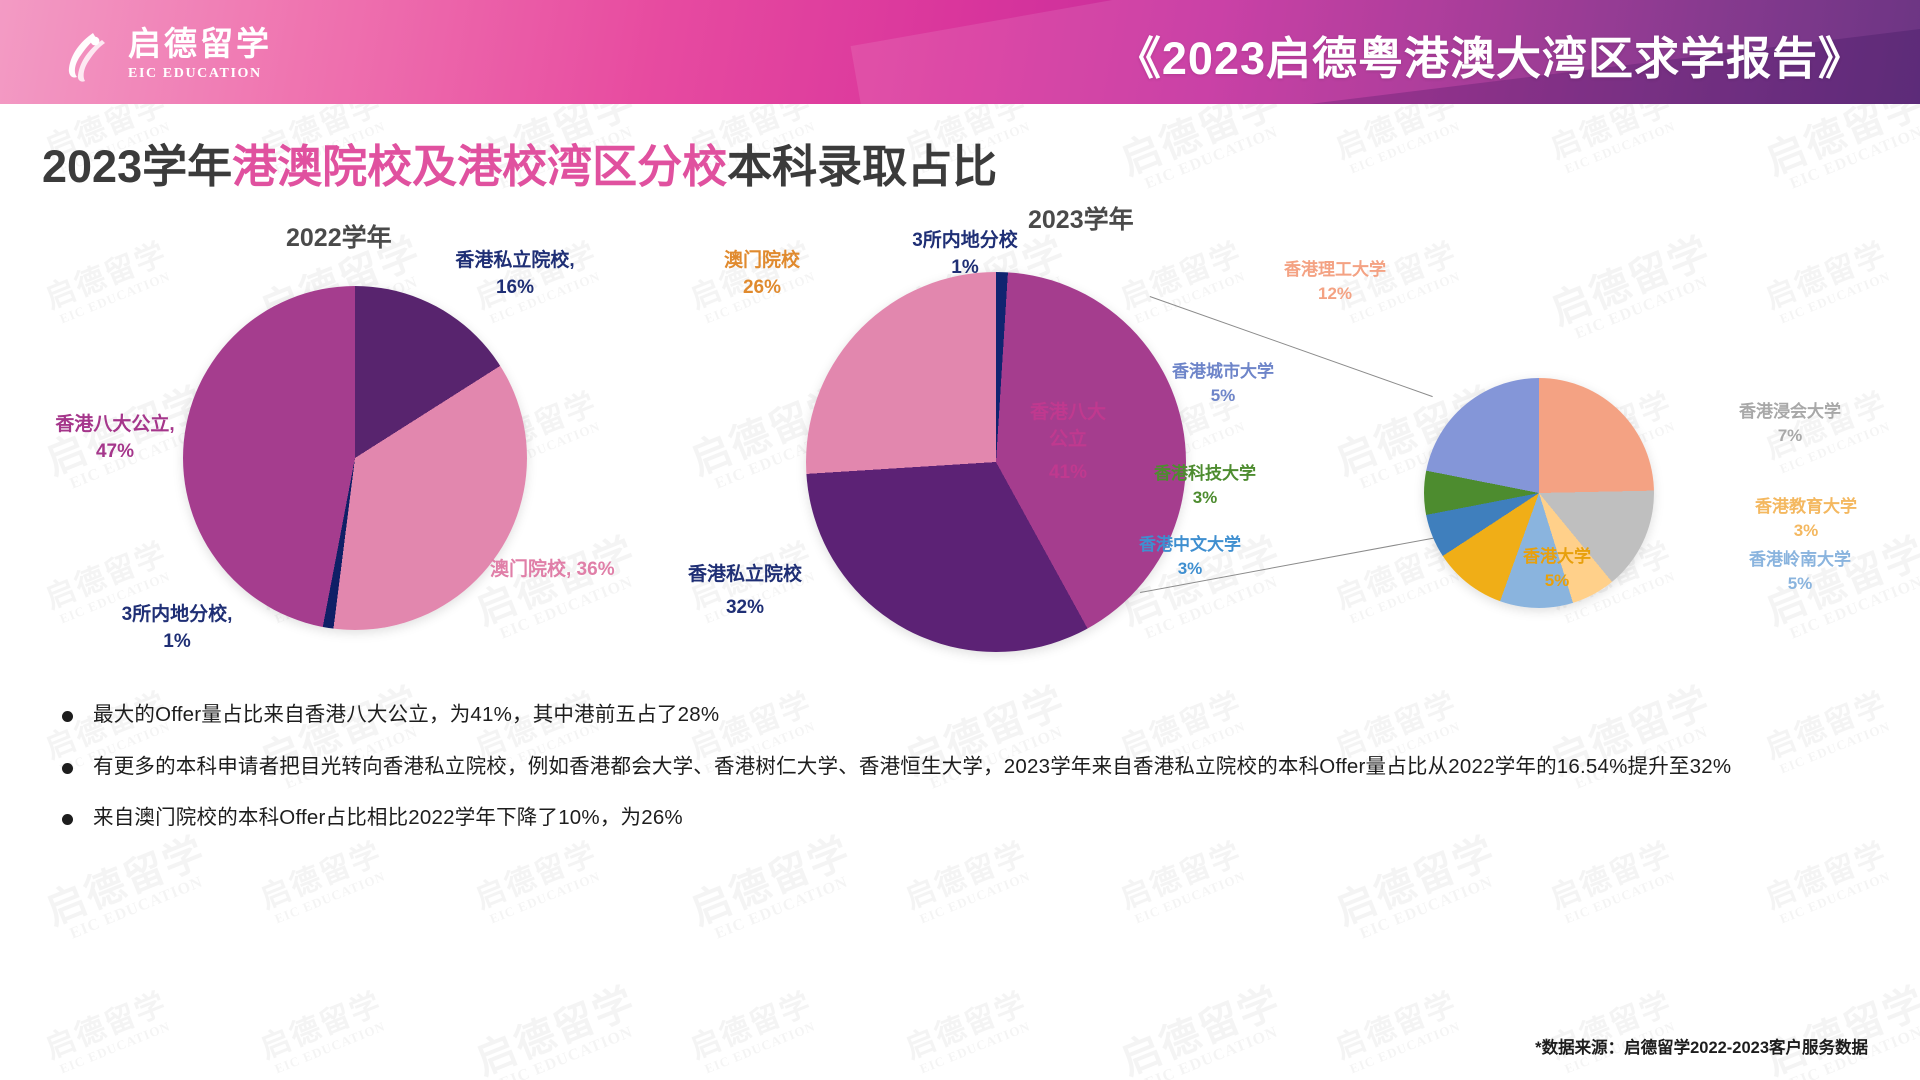  Describe the element at coordinates (962, 715) in the screenshot. I see `bullet-item: 最大的Offer量占比来自香港八大公立，为41%，其中港前五占了28%` at that location.